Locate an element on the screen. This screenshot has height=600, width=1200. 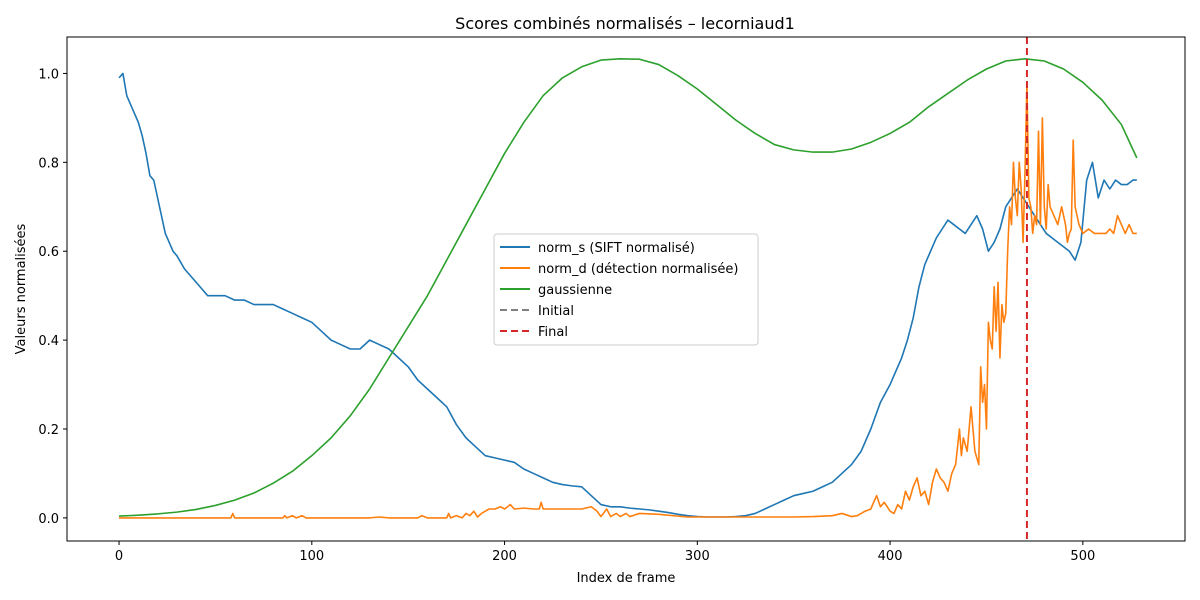
x-tick-label: 500 is located at coordinates (1082, 556).